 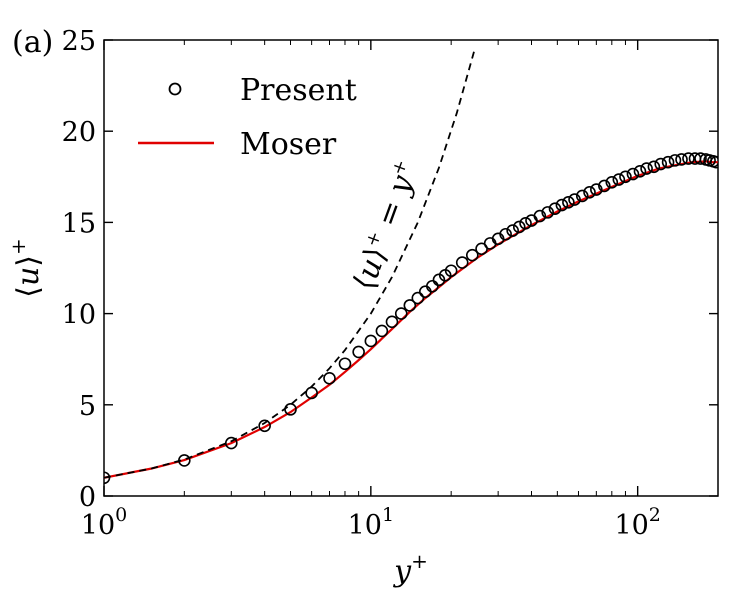 What do you see at coordinates (79, 132) in the screenshot?
I see `y-tick-label: 20` at bounding box center [79, 132].